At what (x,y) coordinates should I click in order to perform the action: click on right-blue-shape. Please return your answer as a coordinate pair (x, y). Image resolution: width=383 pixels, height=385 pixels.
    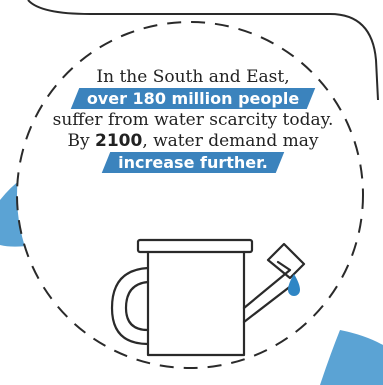
    Looking at the image, I should click on (351, 357).